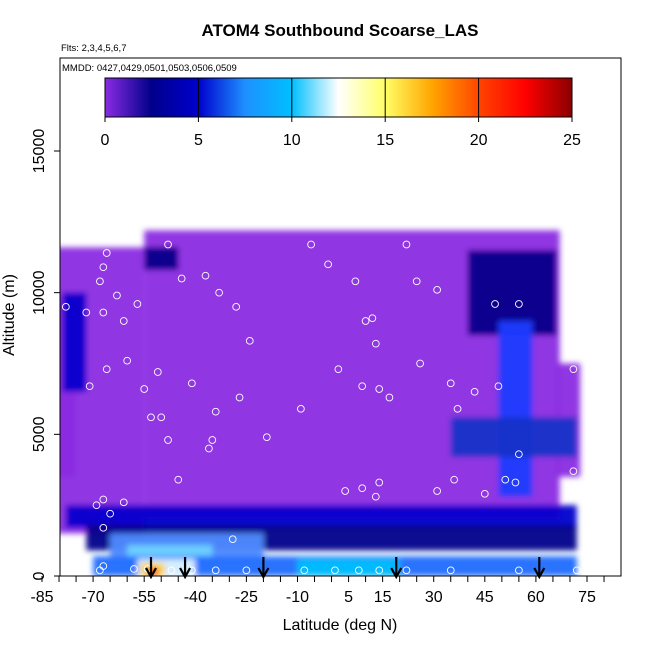  I want to click on x-tick-label: 5, so click(348, 597).